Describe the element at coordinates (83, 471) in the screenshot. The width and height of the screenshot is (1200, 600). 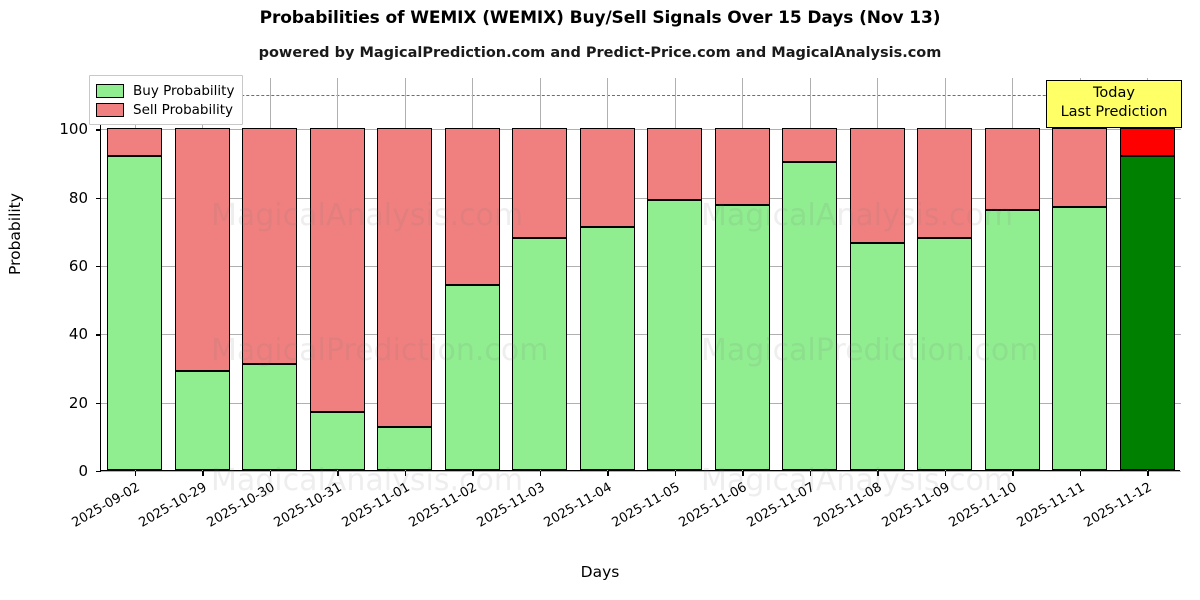
I see `y-tick-label: 0` at that location.